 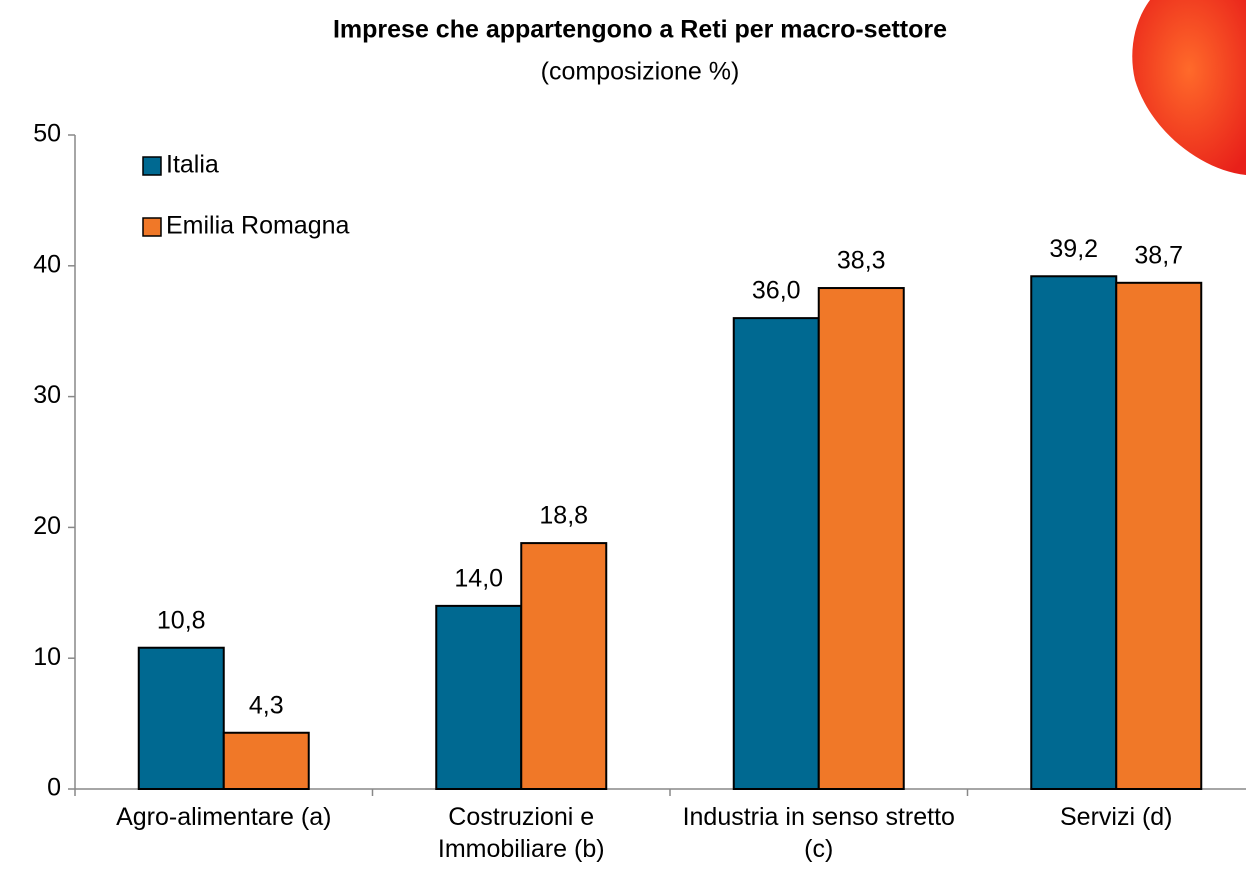 I want to click on value-label: 18,8, so click(x=563, y=516).